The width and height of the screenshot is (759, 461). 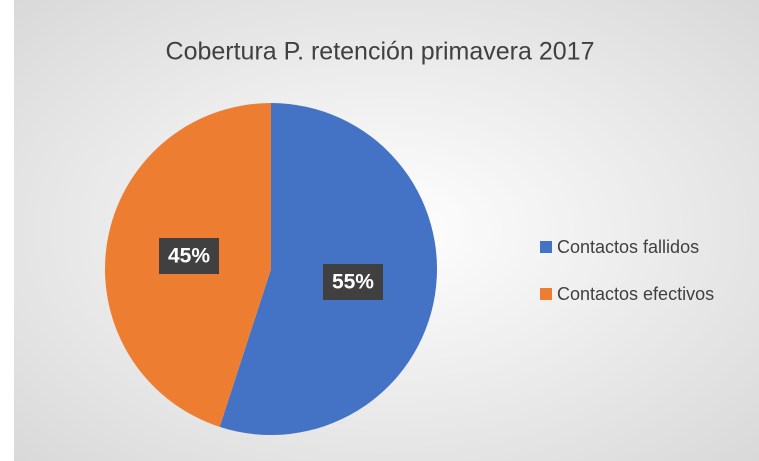 What do you see at coordinates (380, 52) in the screenshot?
I see `chart-title: Cobertura P. retención primavera 2017` at bounding box center [380, 52].